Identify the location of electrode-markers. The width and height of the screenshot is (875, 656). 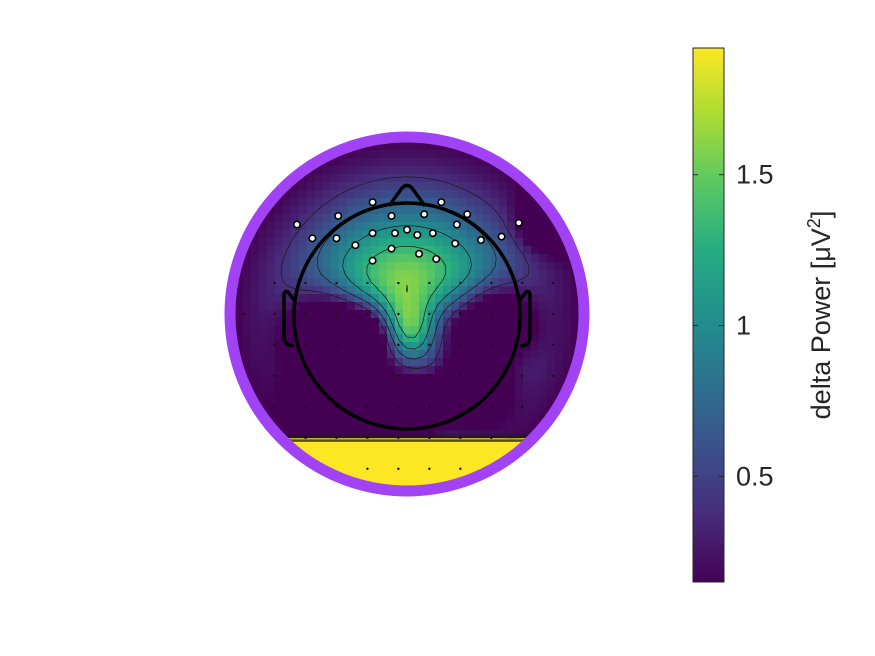
(407, 231).